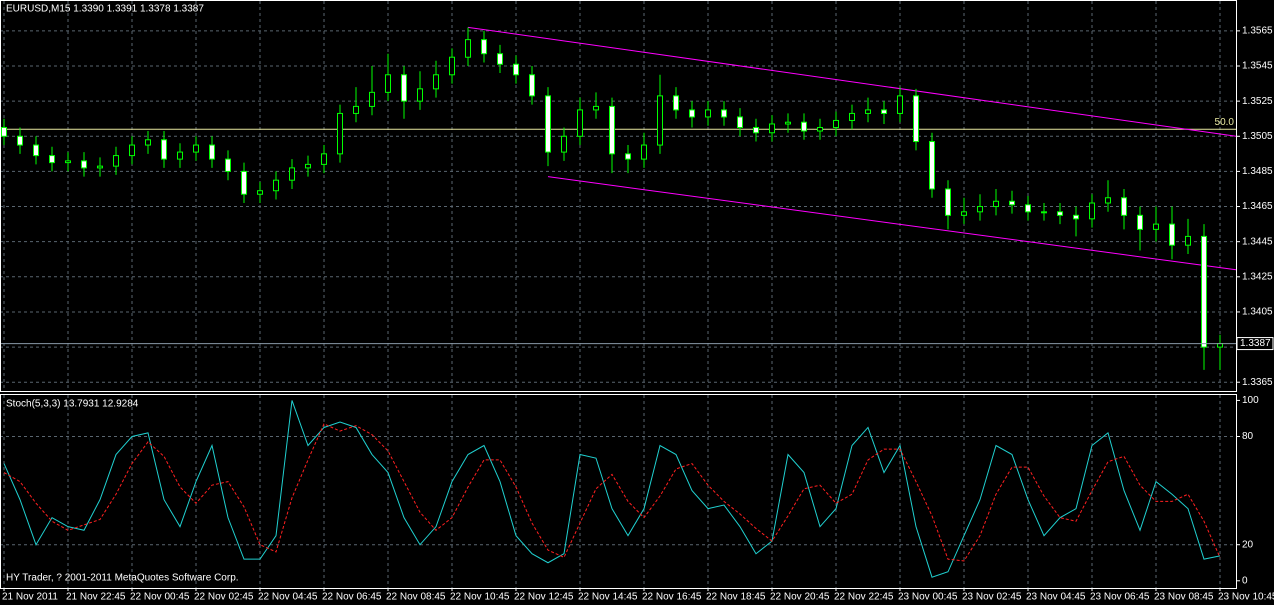 This screenshot has width=1274, height=605. What do you see at coordinates (864, 597) in the screenshot?
I see `x-tick-label: 22 Nov 22:45` at bounding box center [864, 597].